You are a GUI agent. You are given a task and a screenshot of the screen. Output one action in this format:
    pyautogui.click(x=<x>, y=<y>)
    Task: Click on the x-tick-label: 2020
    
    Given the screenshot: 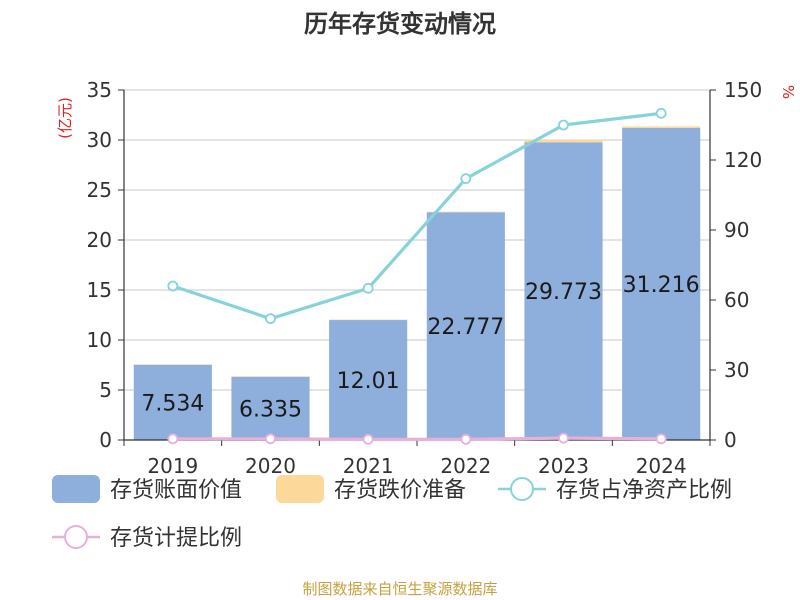 What is the action you would take?
    pyautogui.click(x=270, y=466)
    